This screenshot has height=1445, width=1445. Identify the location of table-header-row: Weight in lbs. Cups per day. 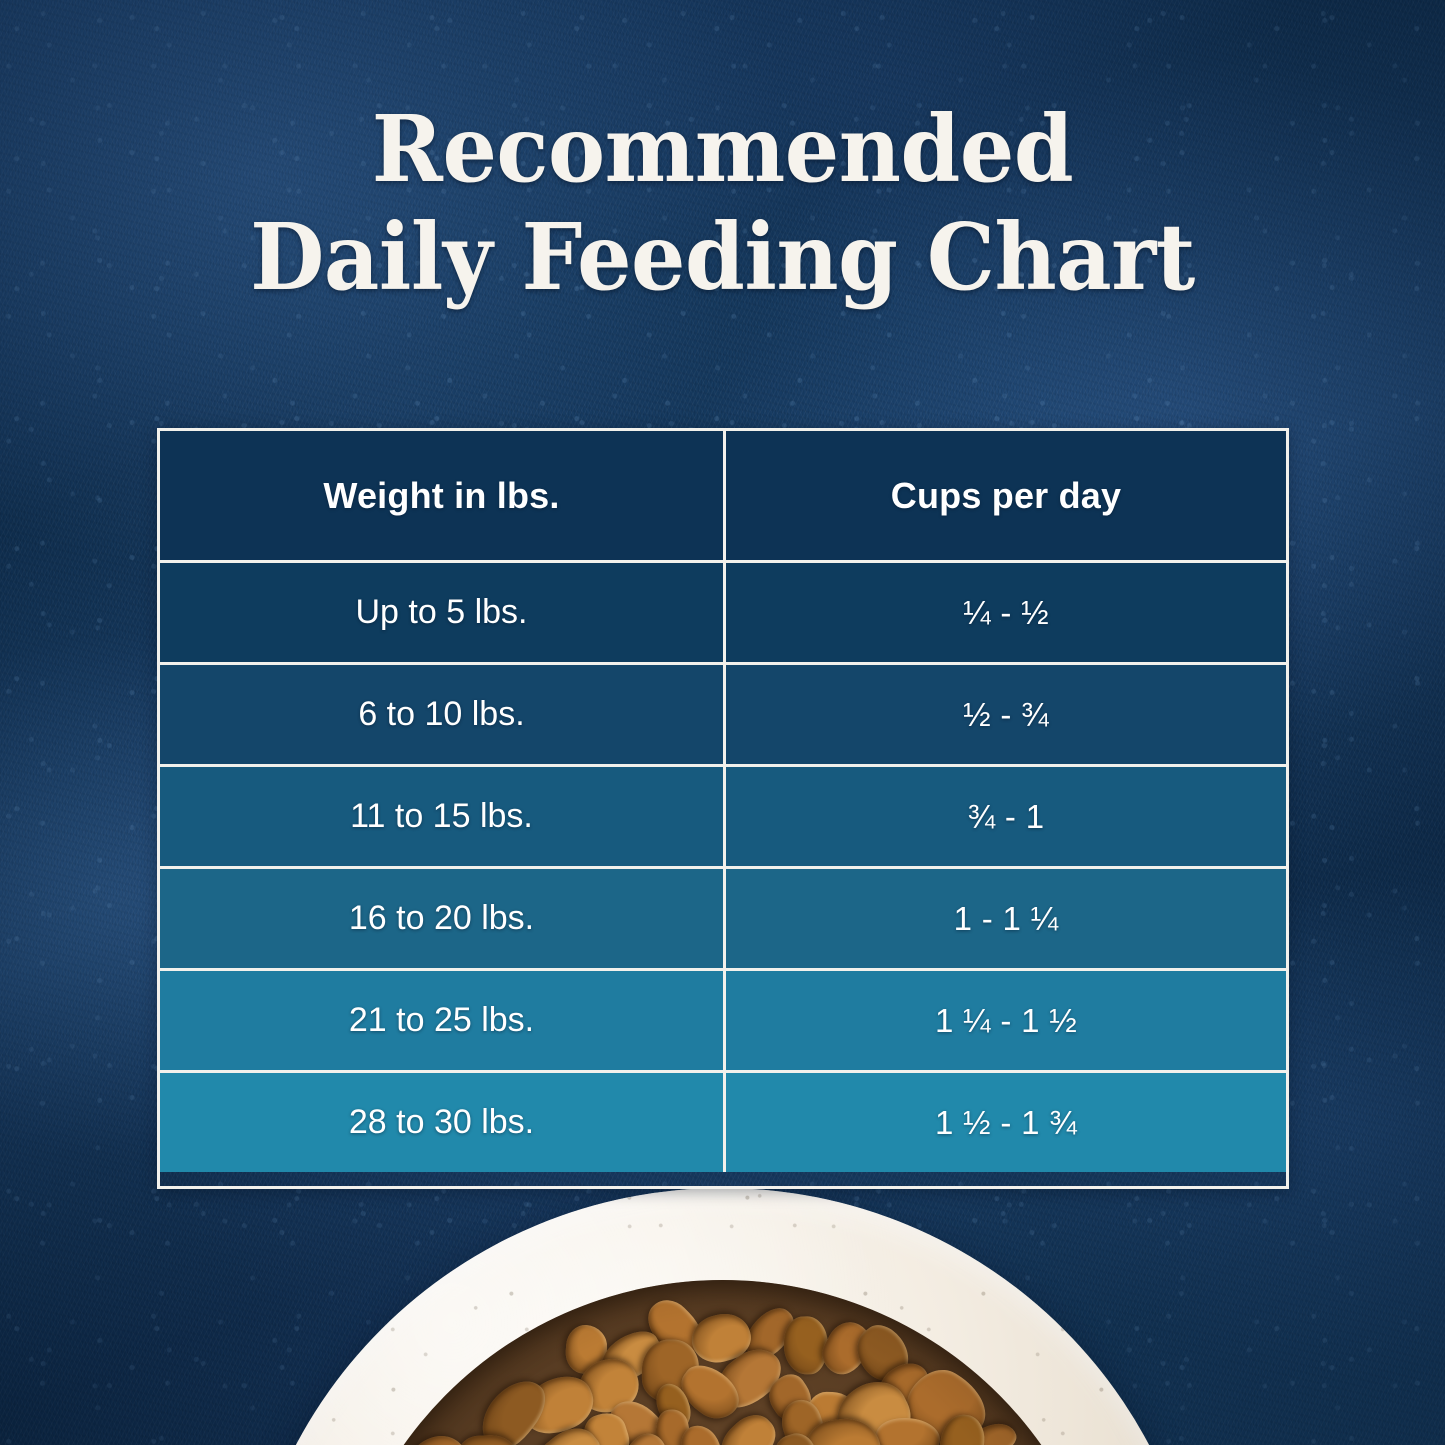
(723, 495).